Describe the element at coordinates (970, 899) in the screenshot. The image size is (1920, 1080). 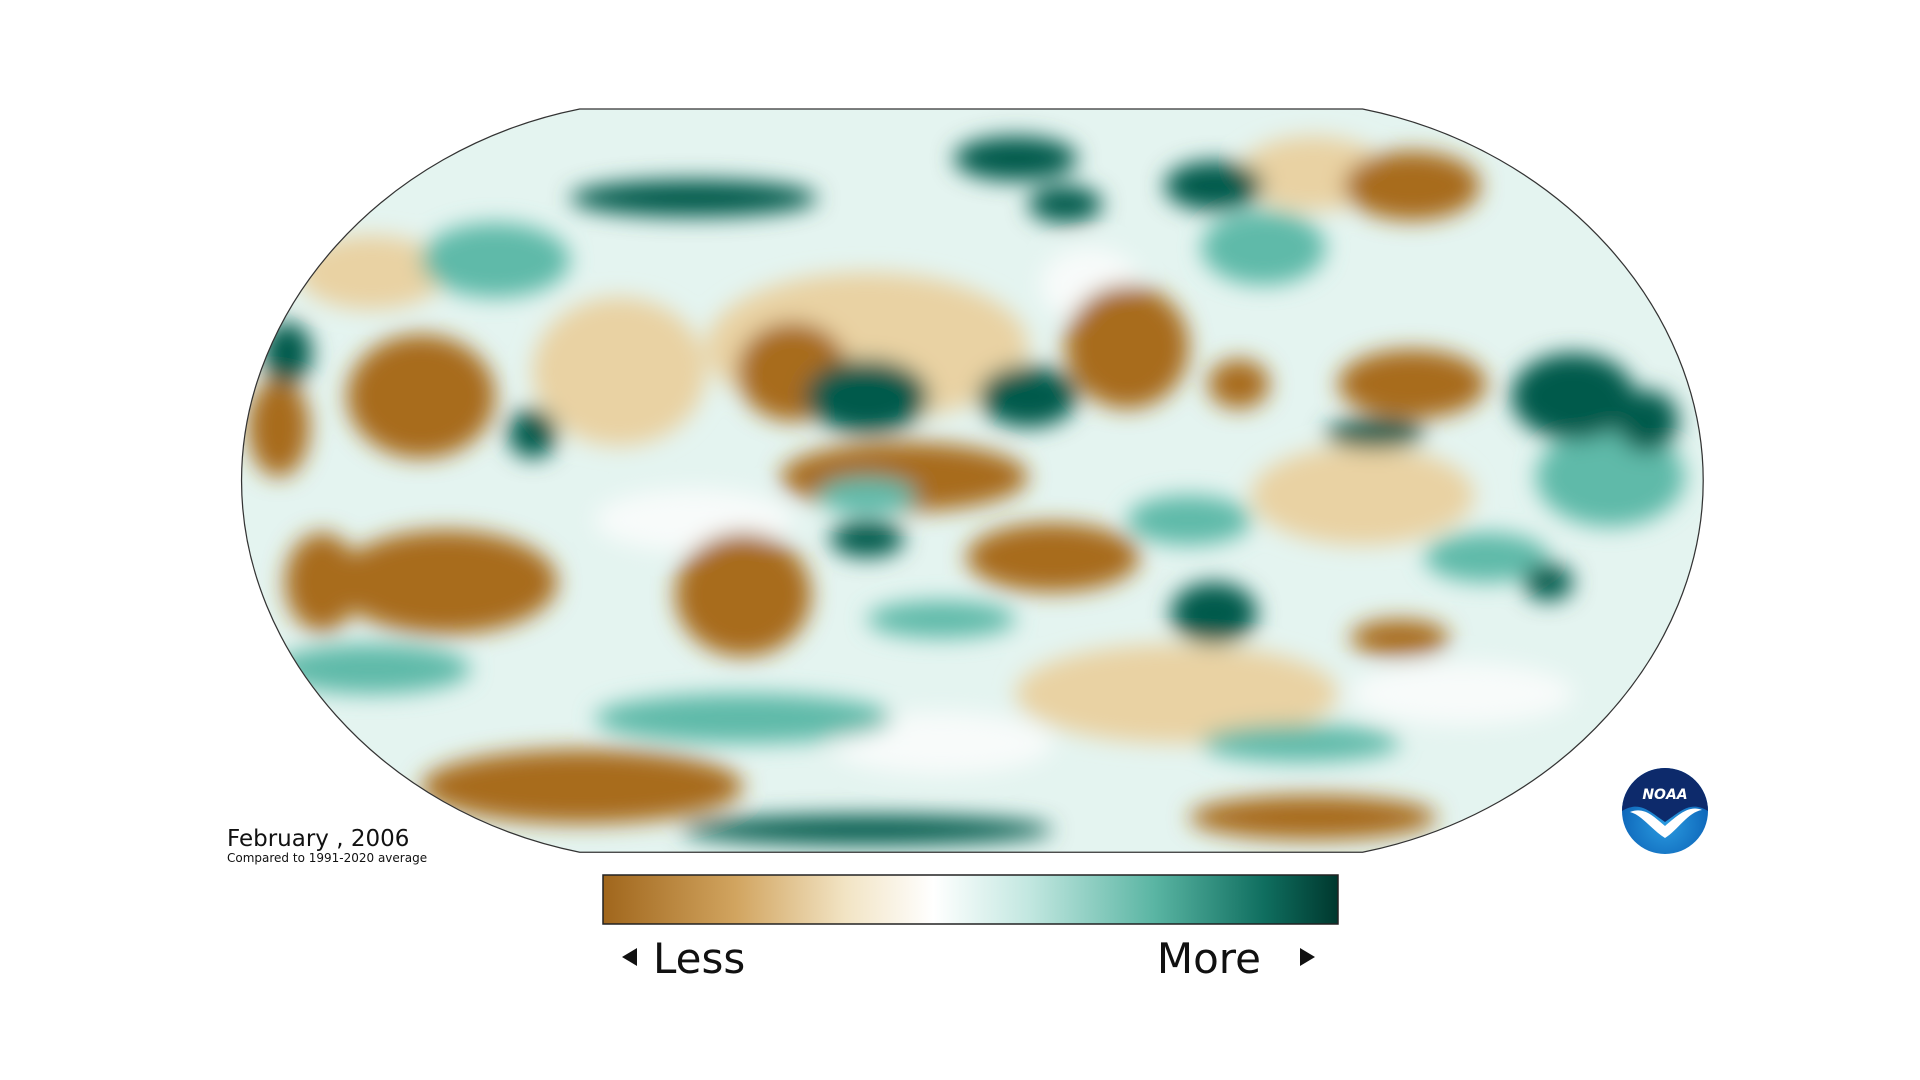
I see `color-bar` at that location.